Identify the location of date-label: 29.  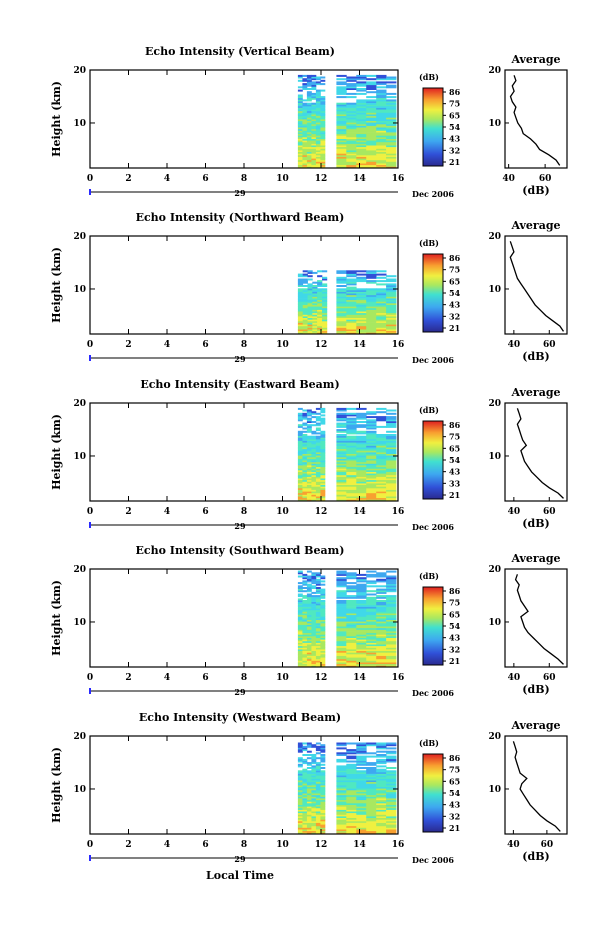
(240, 526).